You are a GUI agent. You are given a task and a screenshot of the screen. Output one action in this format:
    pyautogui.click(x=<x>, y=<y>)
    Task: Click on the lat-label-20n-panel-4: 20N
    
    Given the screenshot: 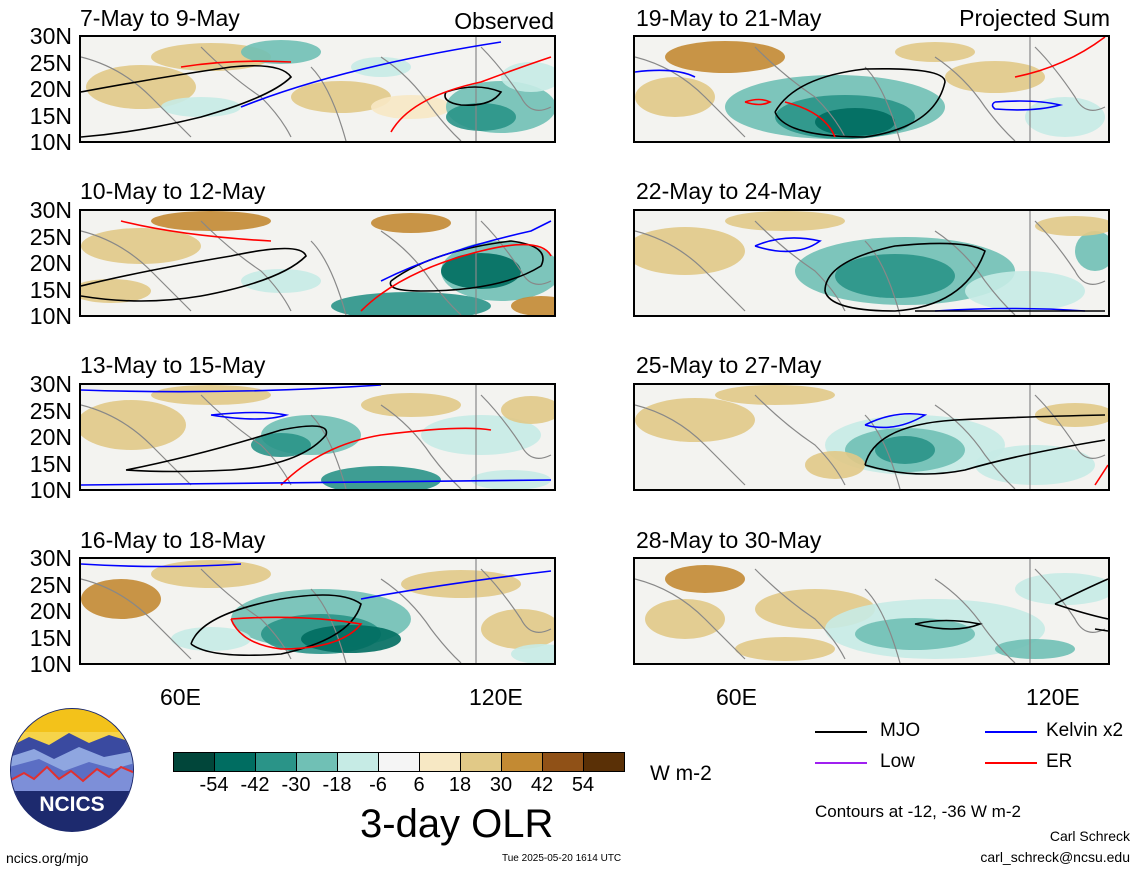 What is the action you would take?
    pyautogui.click(x=50, y=611)
    